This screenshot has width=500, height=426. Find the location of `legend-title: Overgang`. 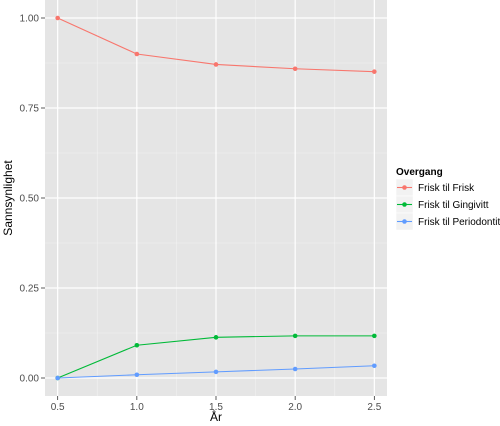

legend-title: Overgang is located at coordinates (419, 172).